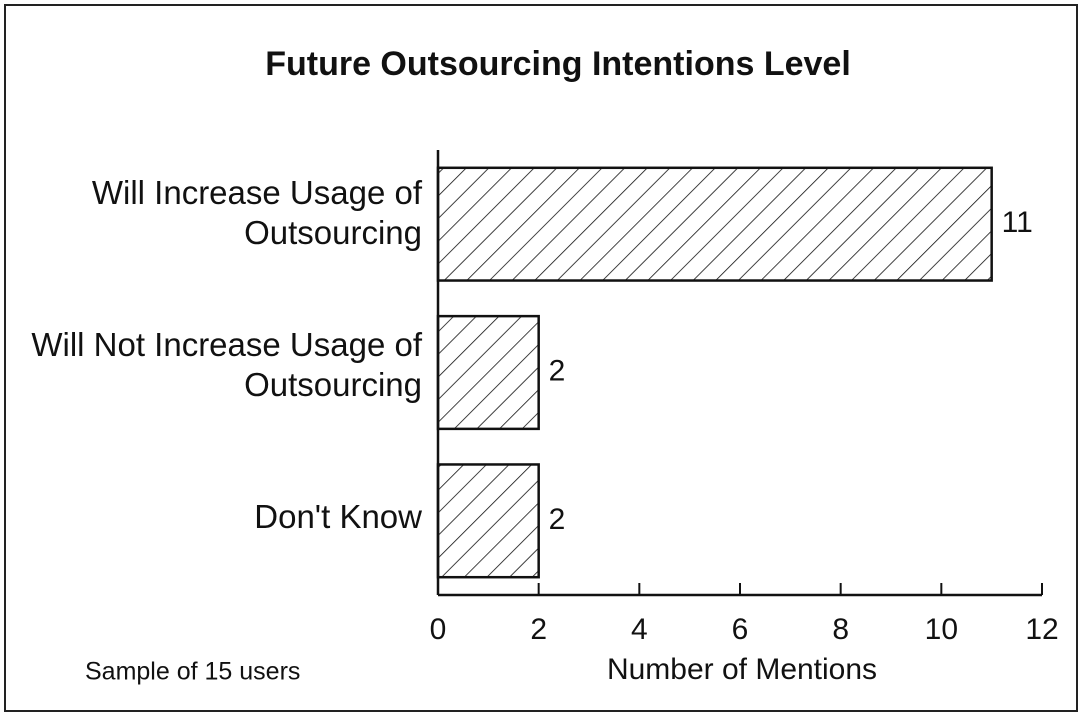 This screenshot has height=716, width=1082. I want to click on x-tick-label: 8, so click(840, 629).